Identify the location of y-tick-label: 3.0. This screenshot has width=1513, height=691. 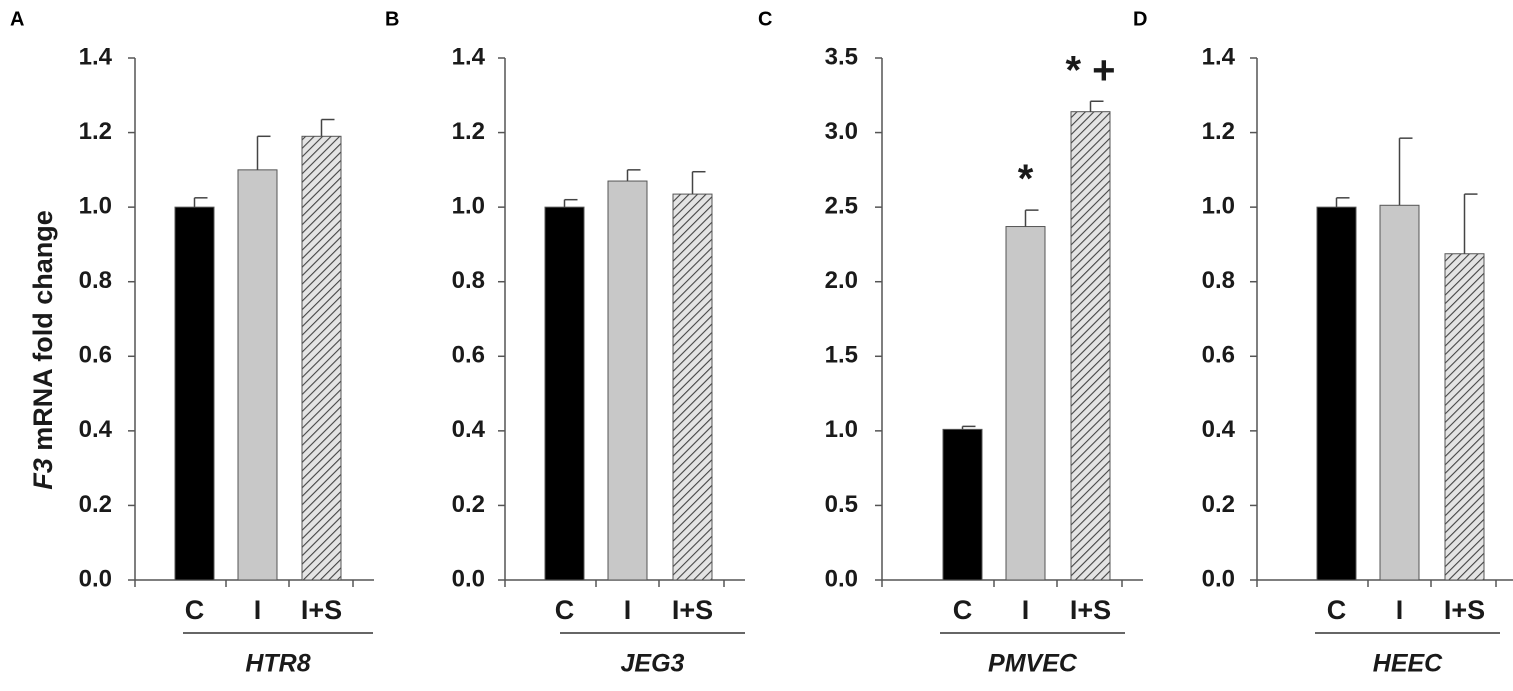
(841, 131).